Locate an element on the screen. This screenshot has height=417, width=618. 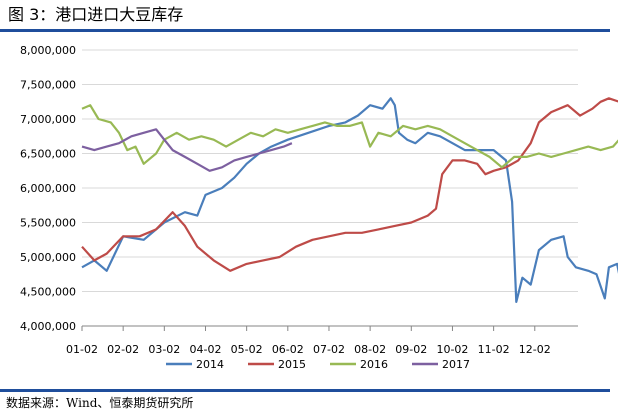
y-tick-label: 4,500,000 is located at coordinates (48, 292).